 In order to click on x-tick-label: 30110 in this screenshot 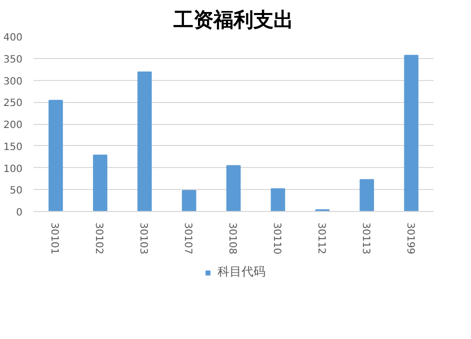, I will do `click(276, 238)`.